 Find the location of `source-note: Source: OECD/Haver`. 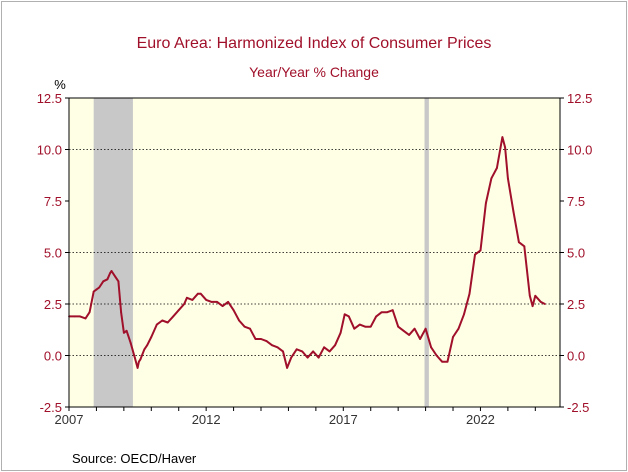

source-note: Source: OECD/Haver is located at coordinates (134, 458).